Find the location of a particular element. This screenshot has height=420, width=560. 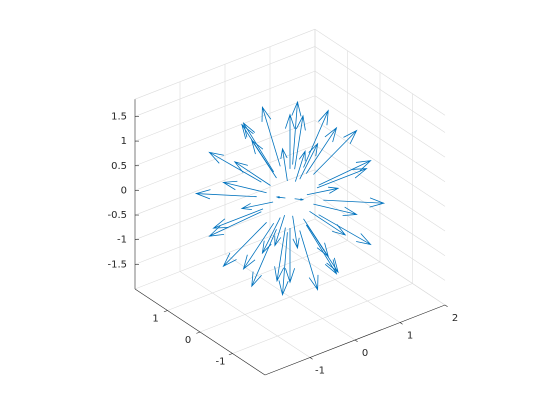

z-tick-label: 0 is located at coordinates (124, 190).